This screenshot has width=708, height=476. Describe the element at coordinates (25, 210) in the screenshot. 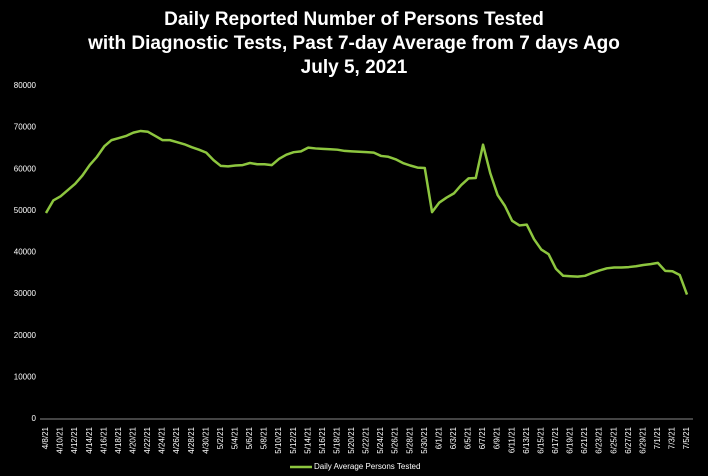

I see `y-tick-label: 50000` at that location.